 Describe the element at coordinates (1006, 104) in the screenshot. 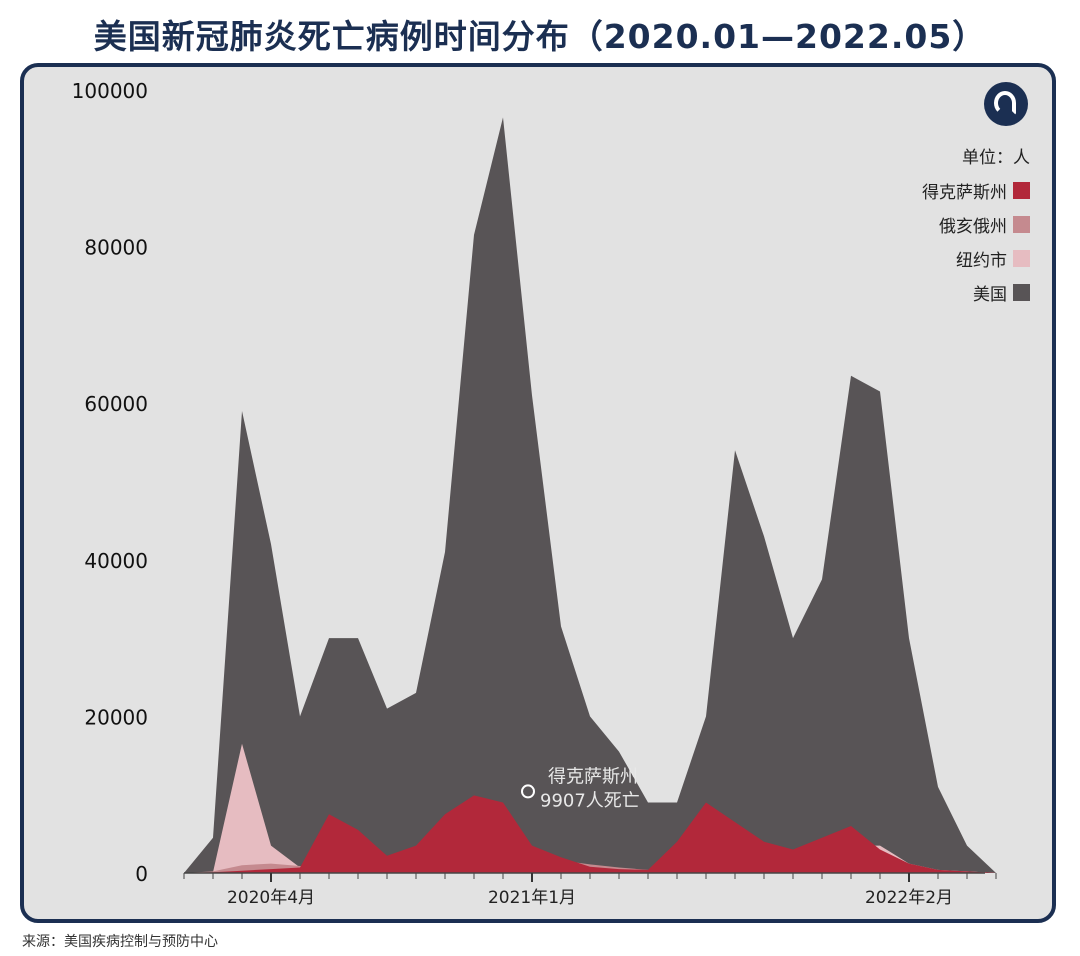

I see `brand-logo-icon` at that location.